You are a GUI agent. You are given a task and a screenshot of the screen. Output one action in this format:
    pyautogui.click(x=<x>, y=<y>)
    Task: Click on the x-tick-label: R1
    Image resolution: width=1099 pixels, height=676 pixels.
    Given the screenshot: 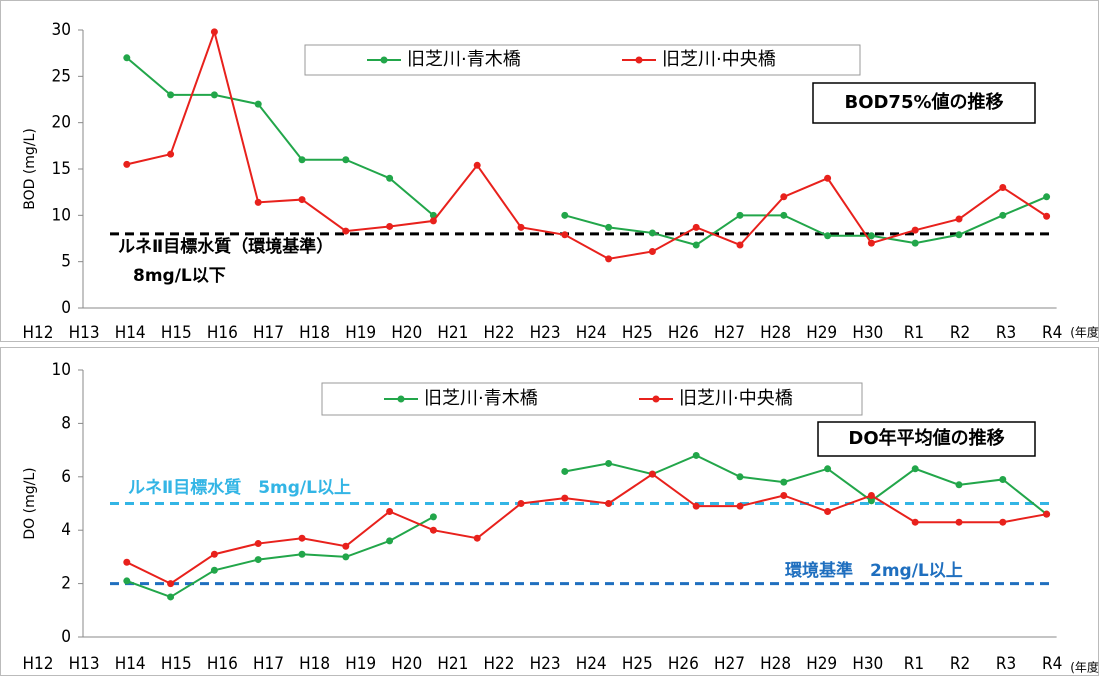 What is the action you would take?
    pyautogui.click(x=914, y=333)
    